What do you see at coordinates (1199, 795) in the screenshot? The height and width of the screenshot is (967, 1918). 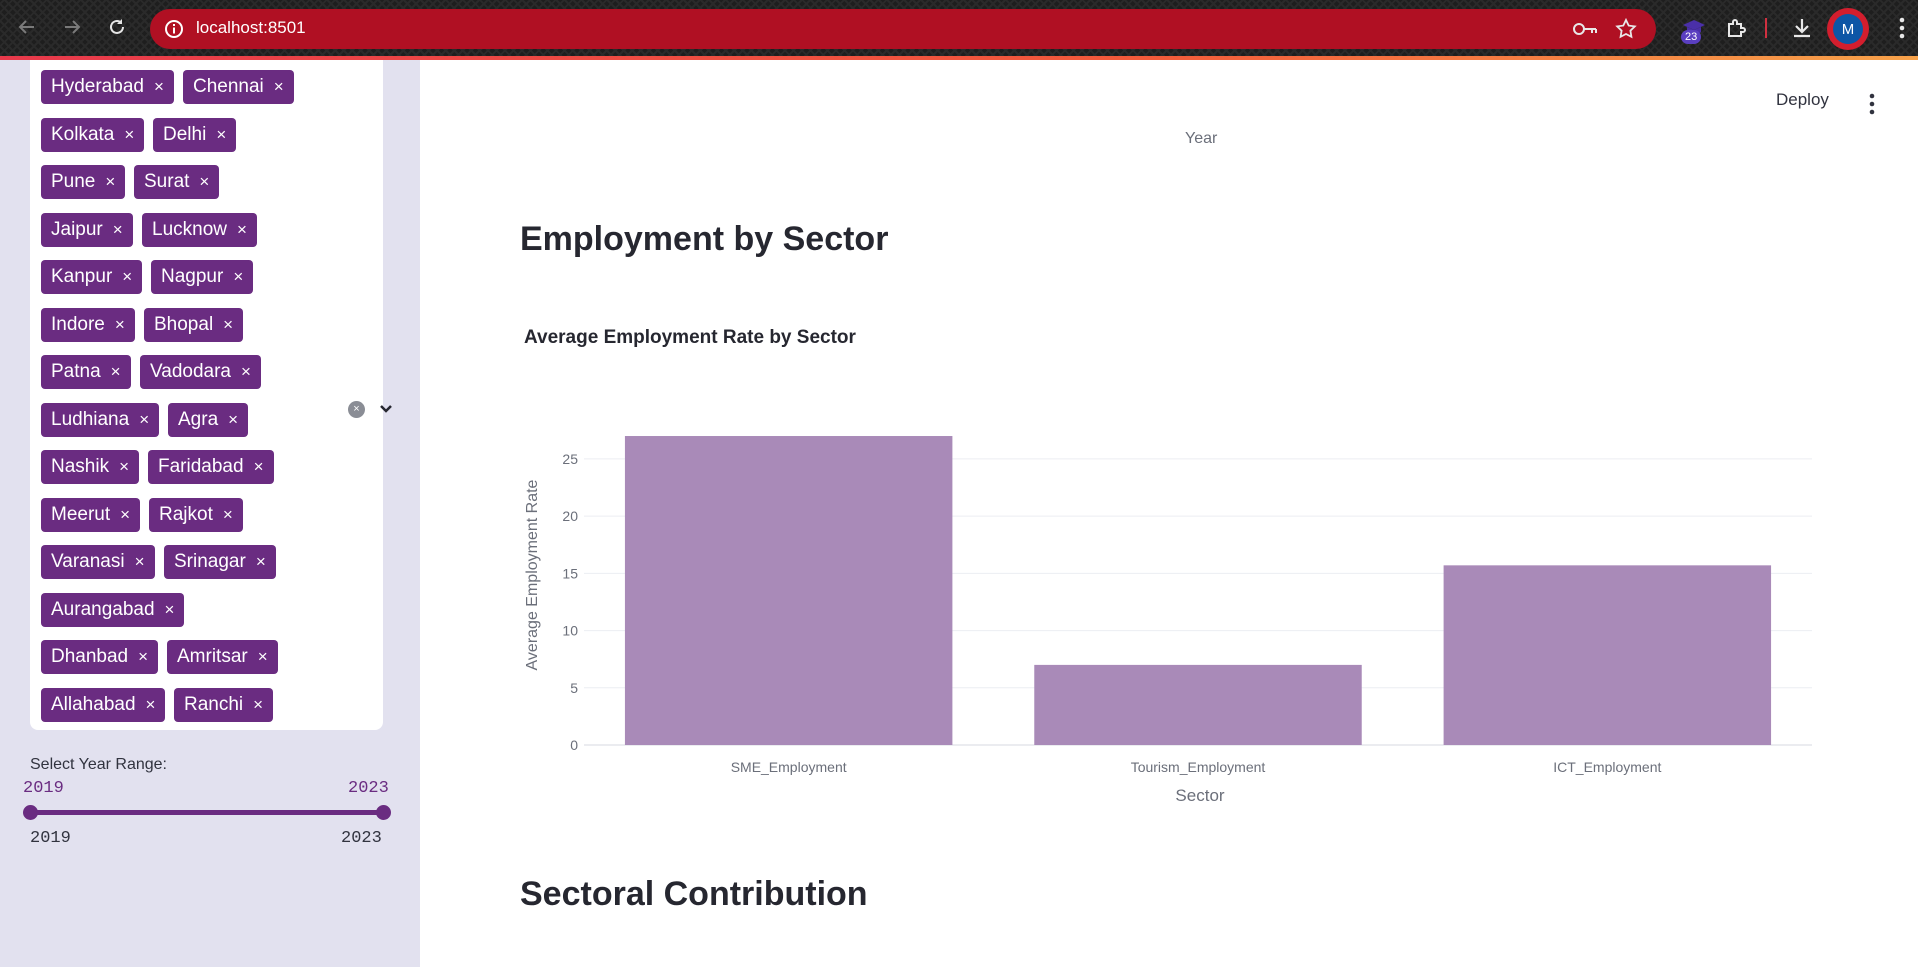 I see `x-axis-title: Sector` at bounding box center [1199, 795].